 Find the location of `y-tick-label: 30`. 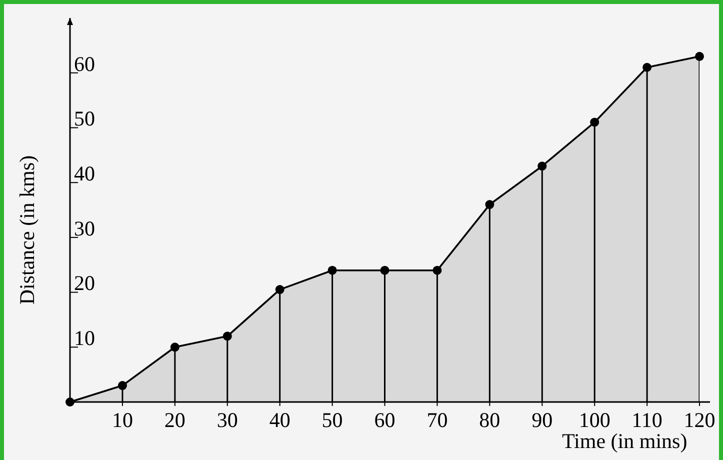

y-tick-label: 30 is located at coordinates (84, 228).